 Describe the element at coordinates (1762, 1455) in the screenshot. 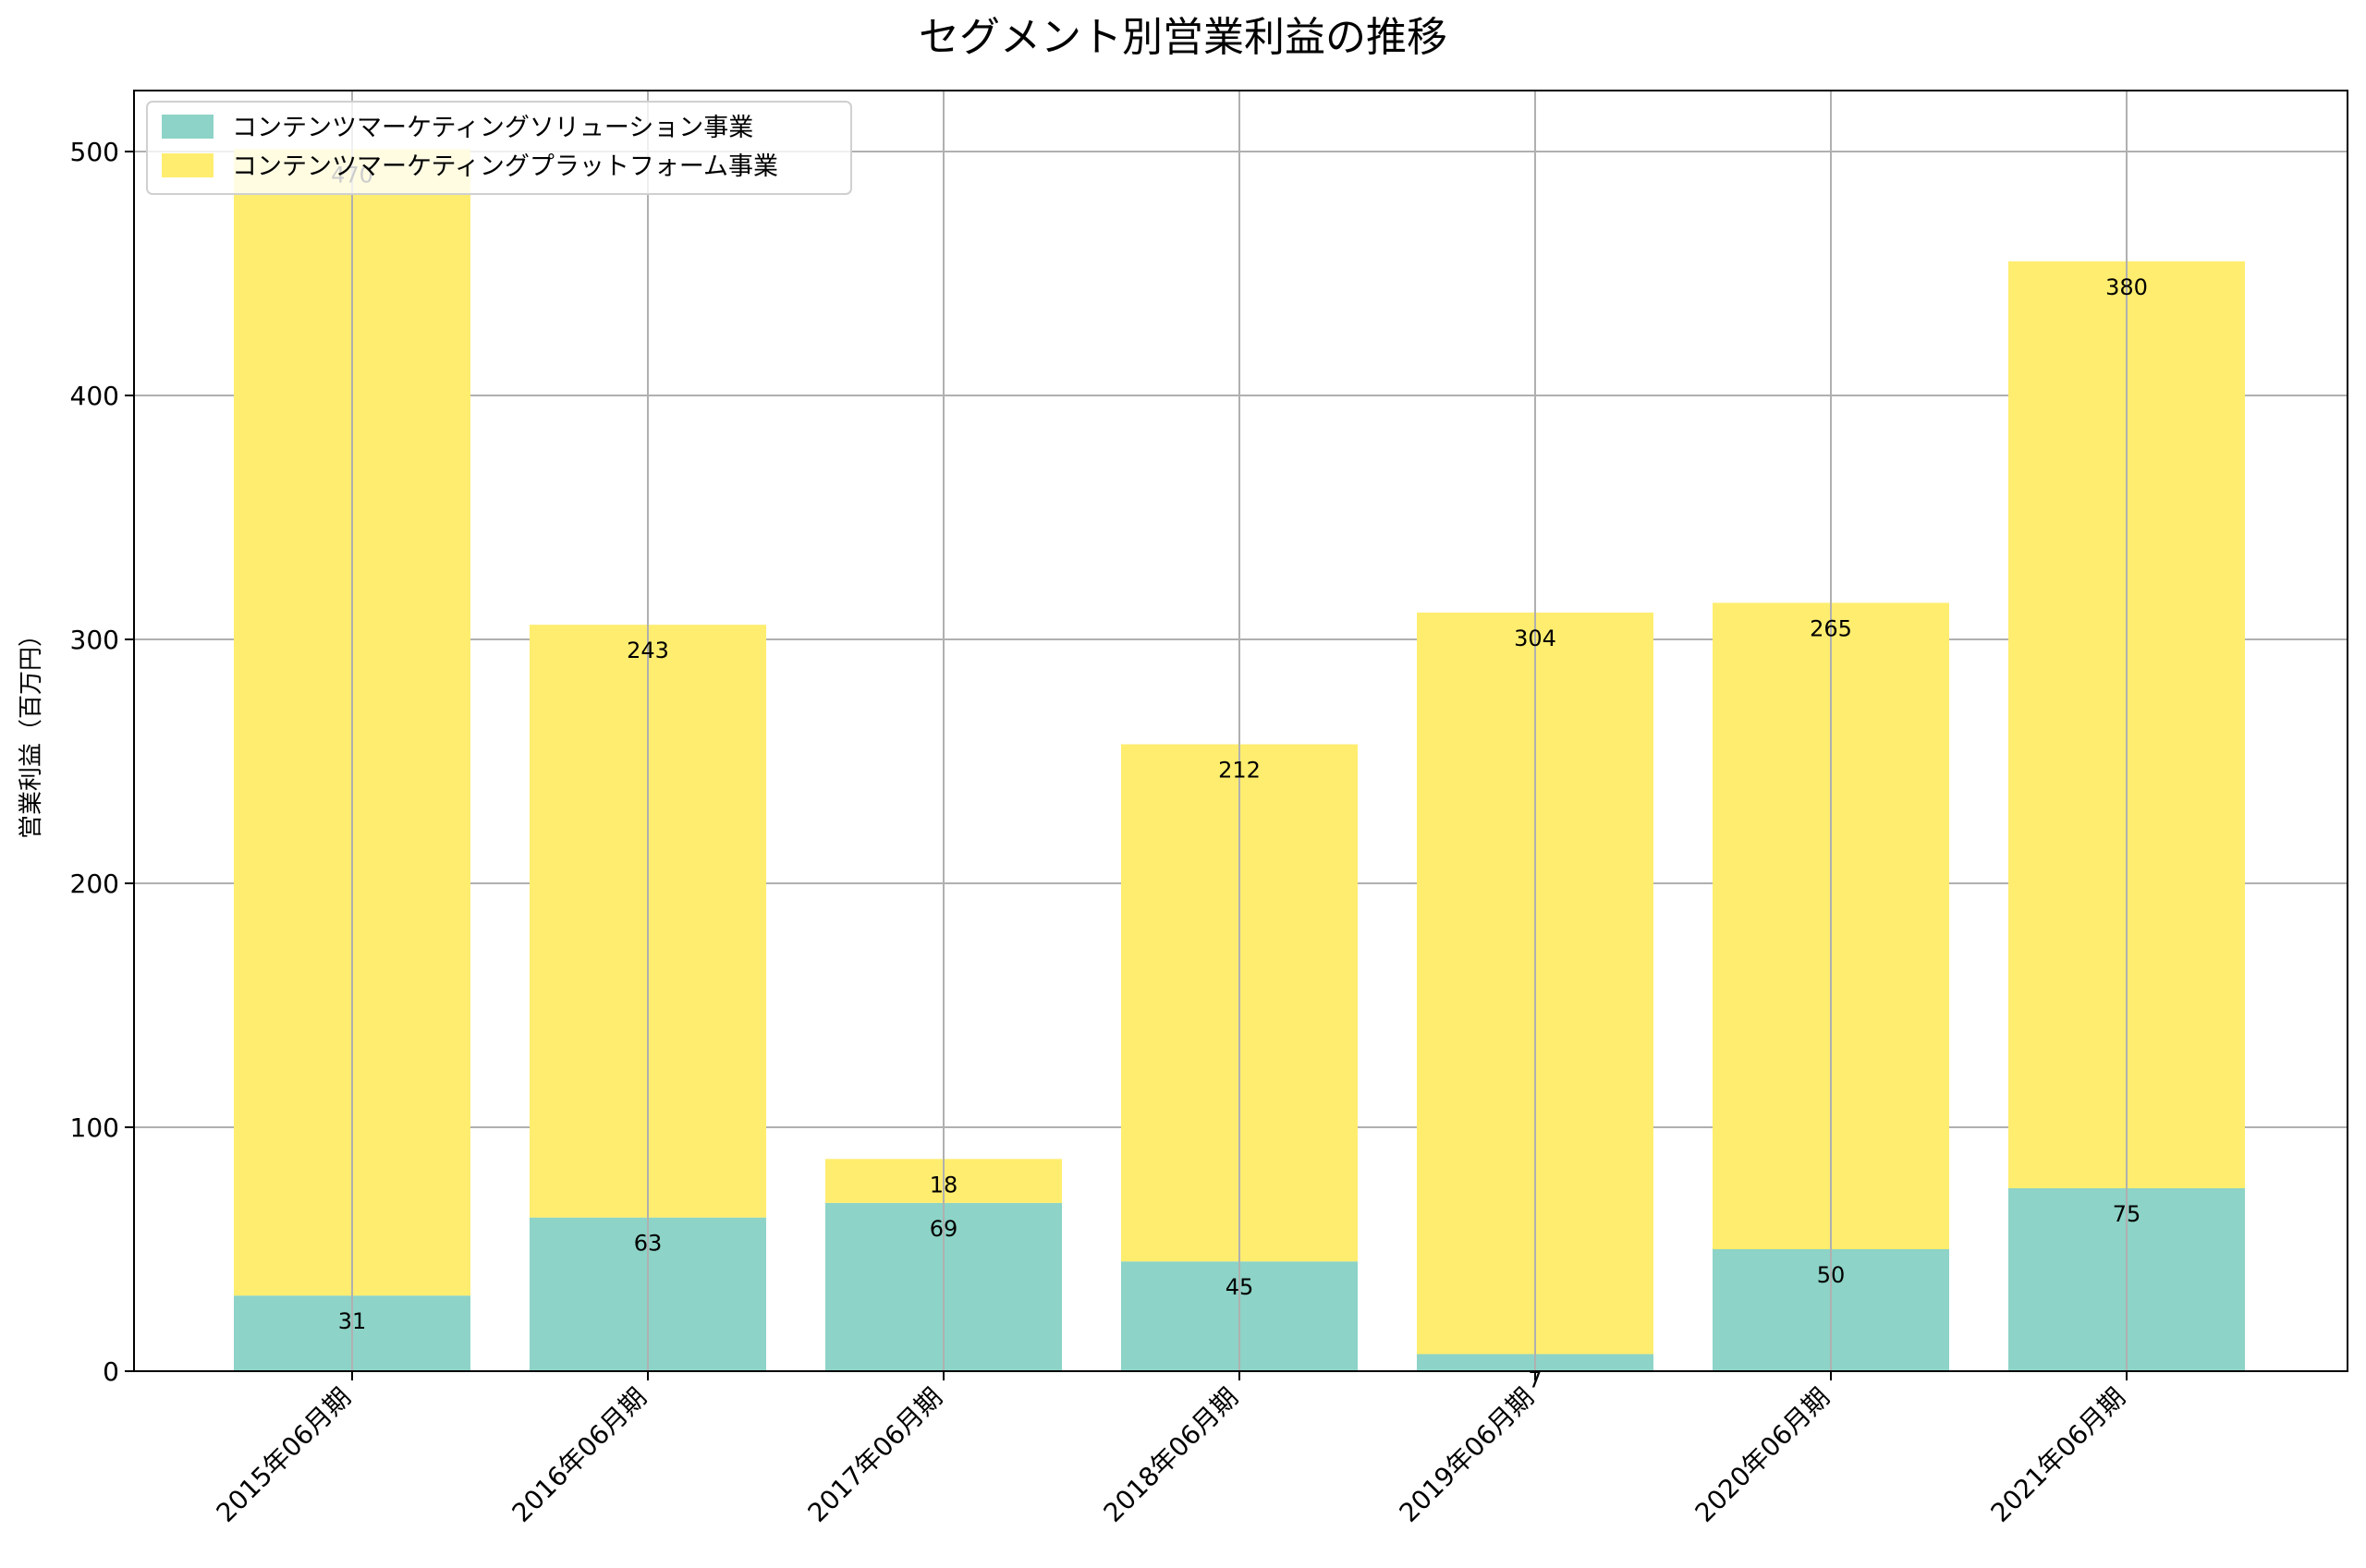

I see `x-tick-label: 2020年06月期` at that location.